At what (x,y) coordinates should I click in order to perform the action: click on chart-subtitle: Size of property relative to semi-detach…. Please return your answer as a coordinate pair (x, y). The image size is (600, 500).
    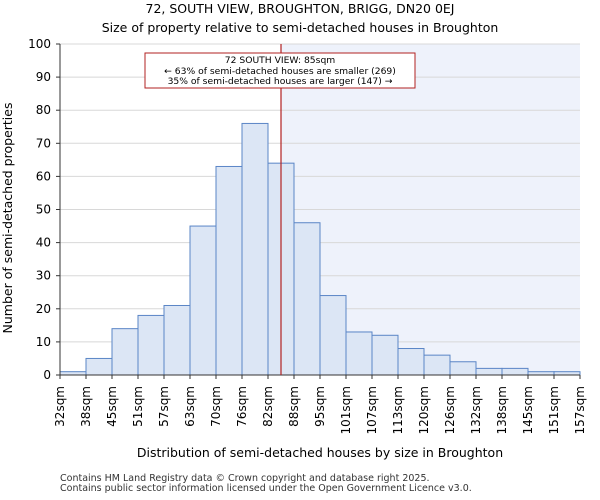
    Looking at the image, I should click on (300, 27).